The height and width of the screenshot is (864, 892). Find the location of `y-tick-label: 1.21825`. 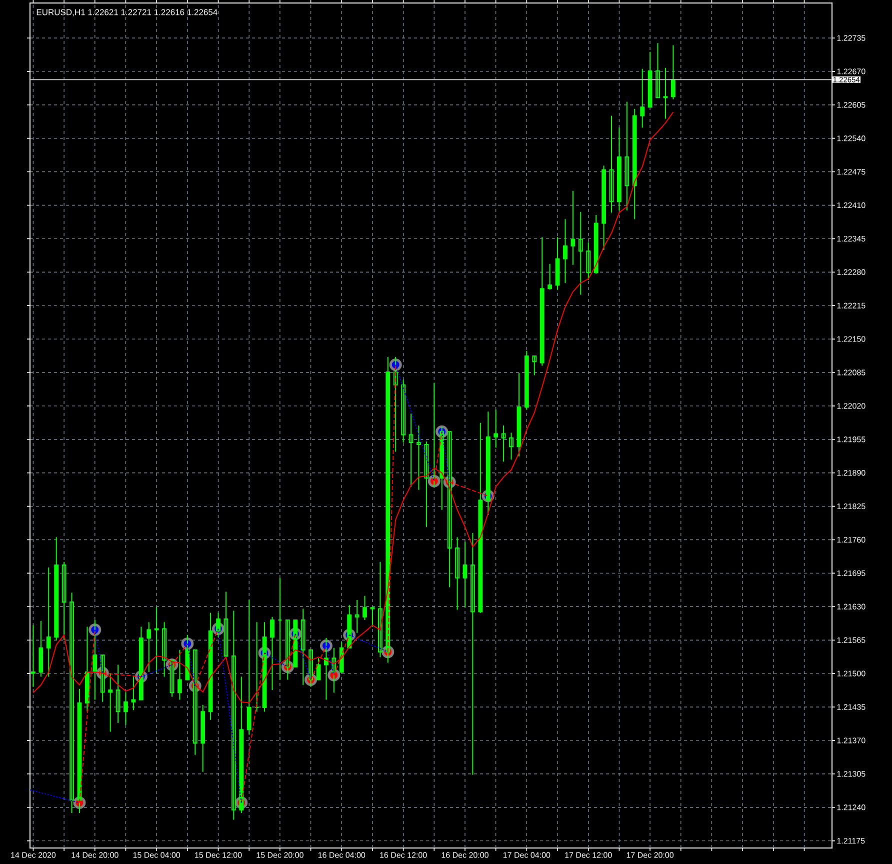

y-tick-label: 1.21825 is located at coordinates (851, 506).